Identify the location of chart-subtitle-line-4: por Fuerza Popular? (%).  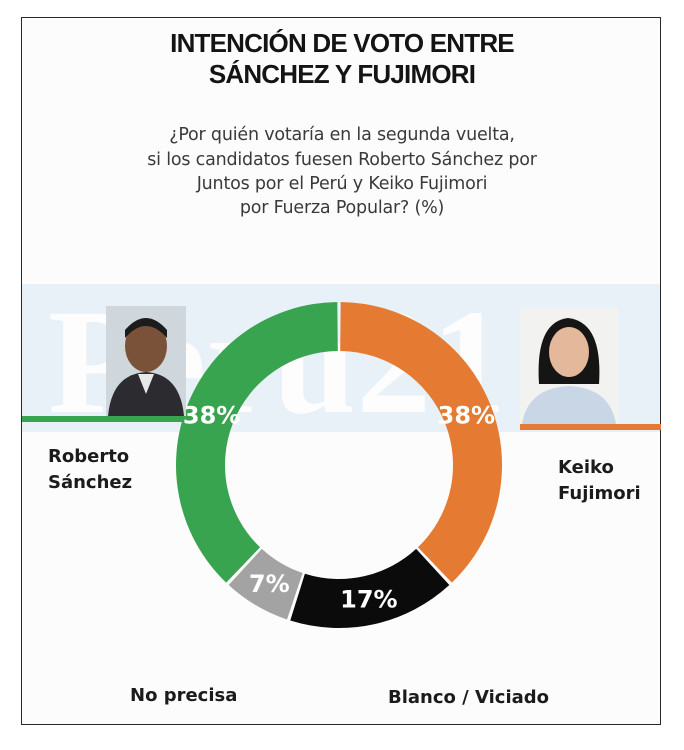
(342, 208).